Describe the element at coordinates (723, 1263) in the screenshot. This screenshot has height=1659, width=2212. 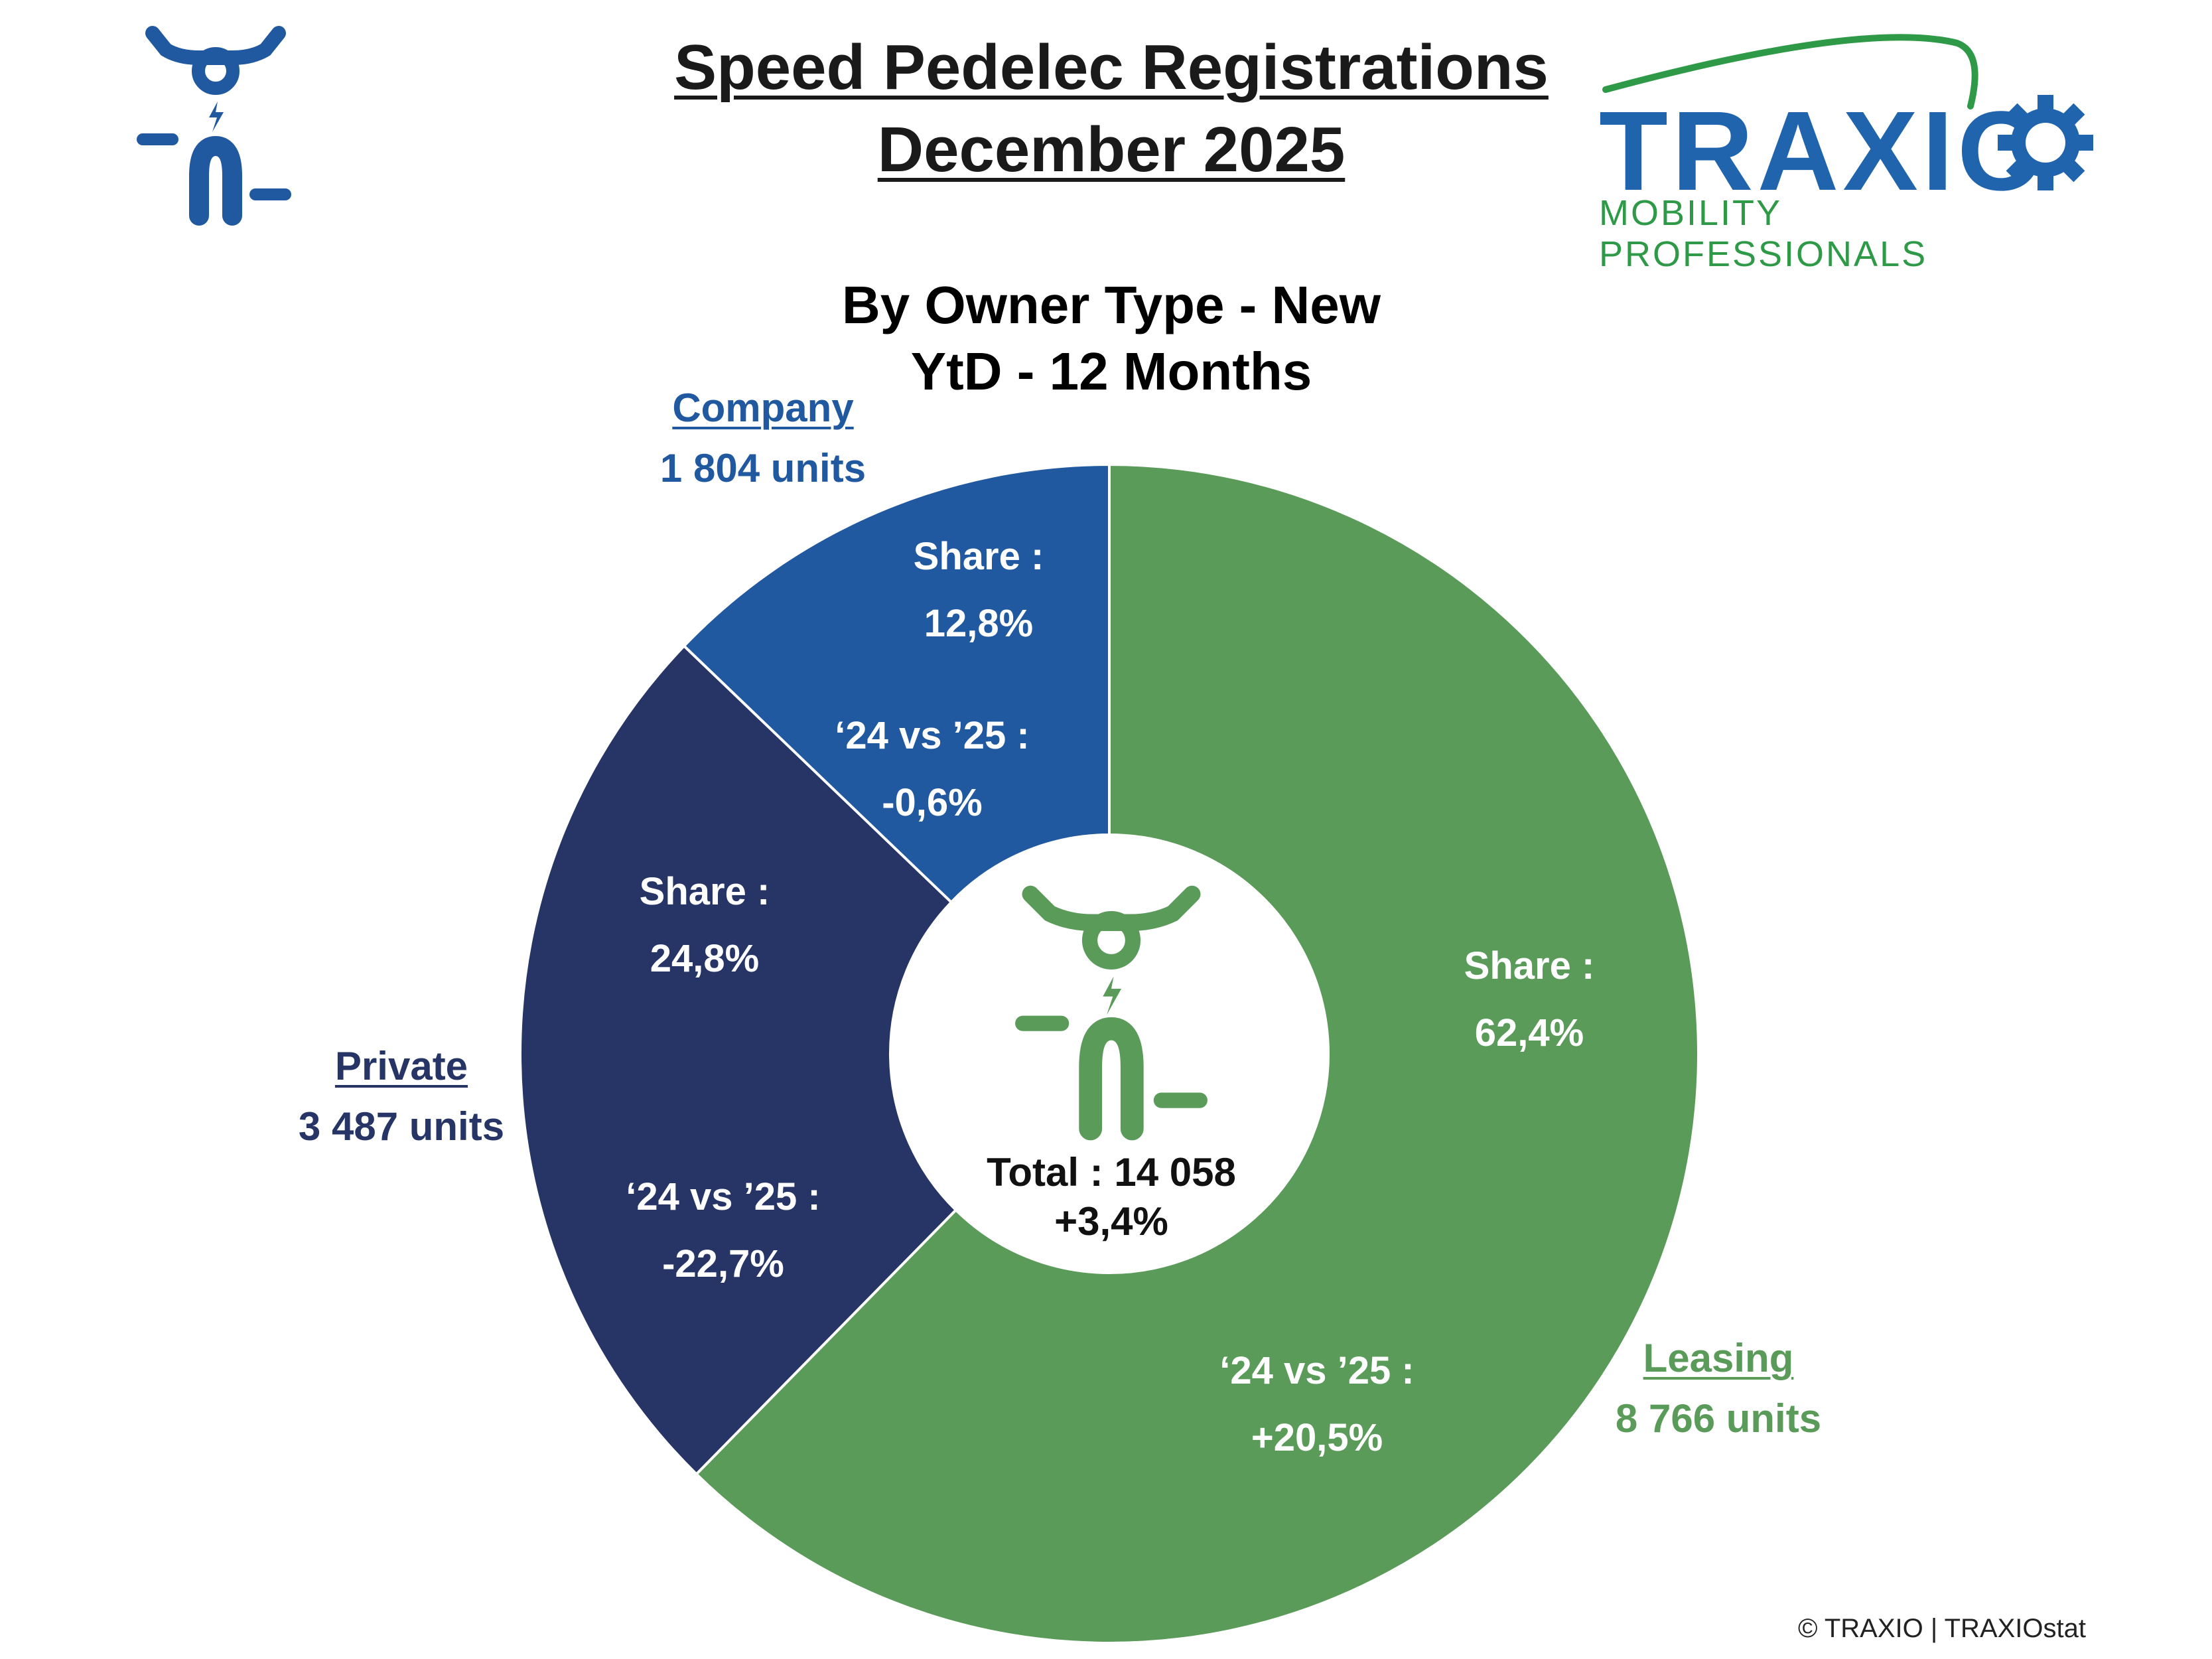
I see `private-change-value: -22,7%` at that location.